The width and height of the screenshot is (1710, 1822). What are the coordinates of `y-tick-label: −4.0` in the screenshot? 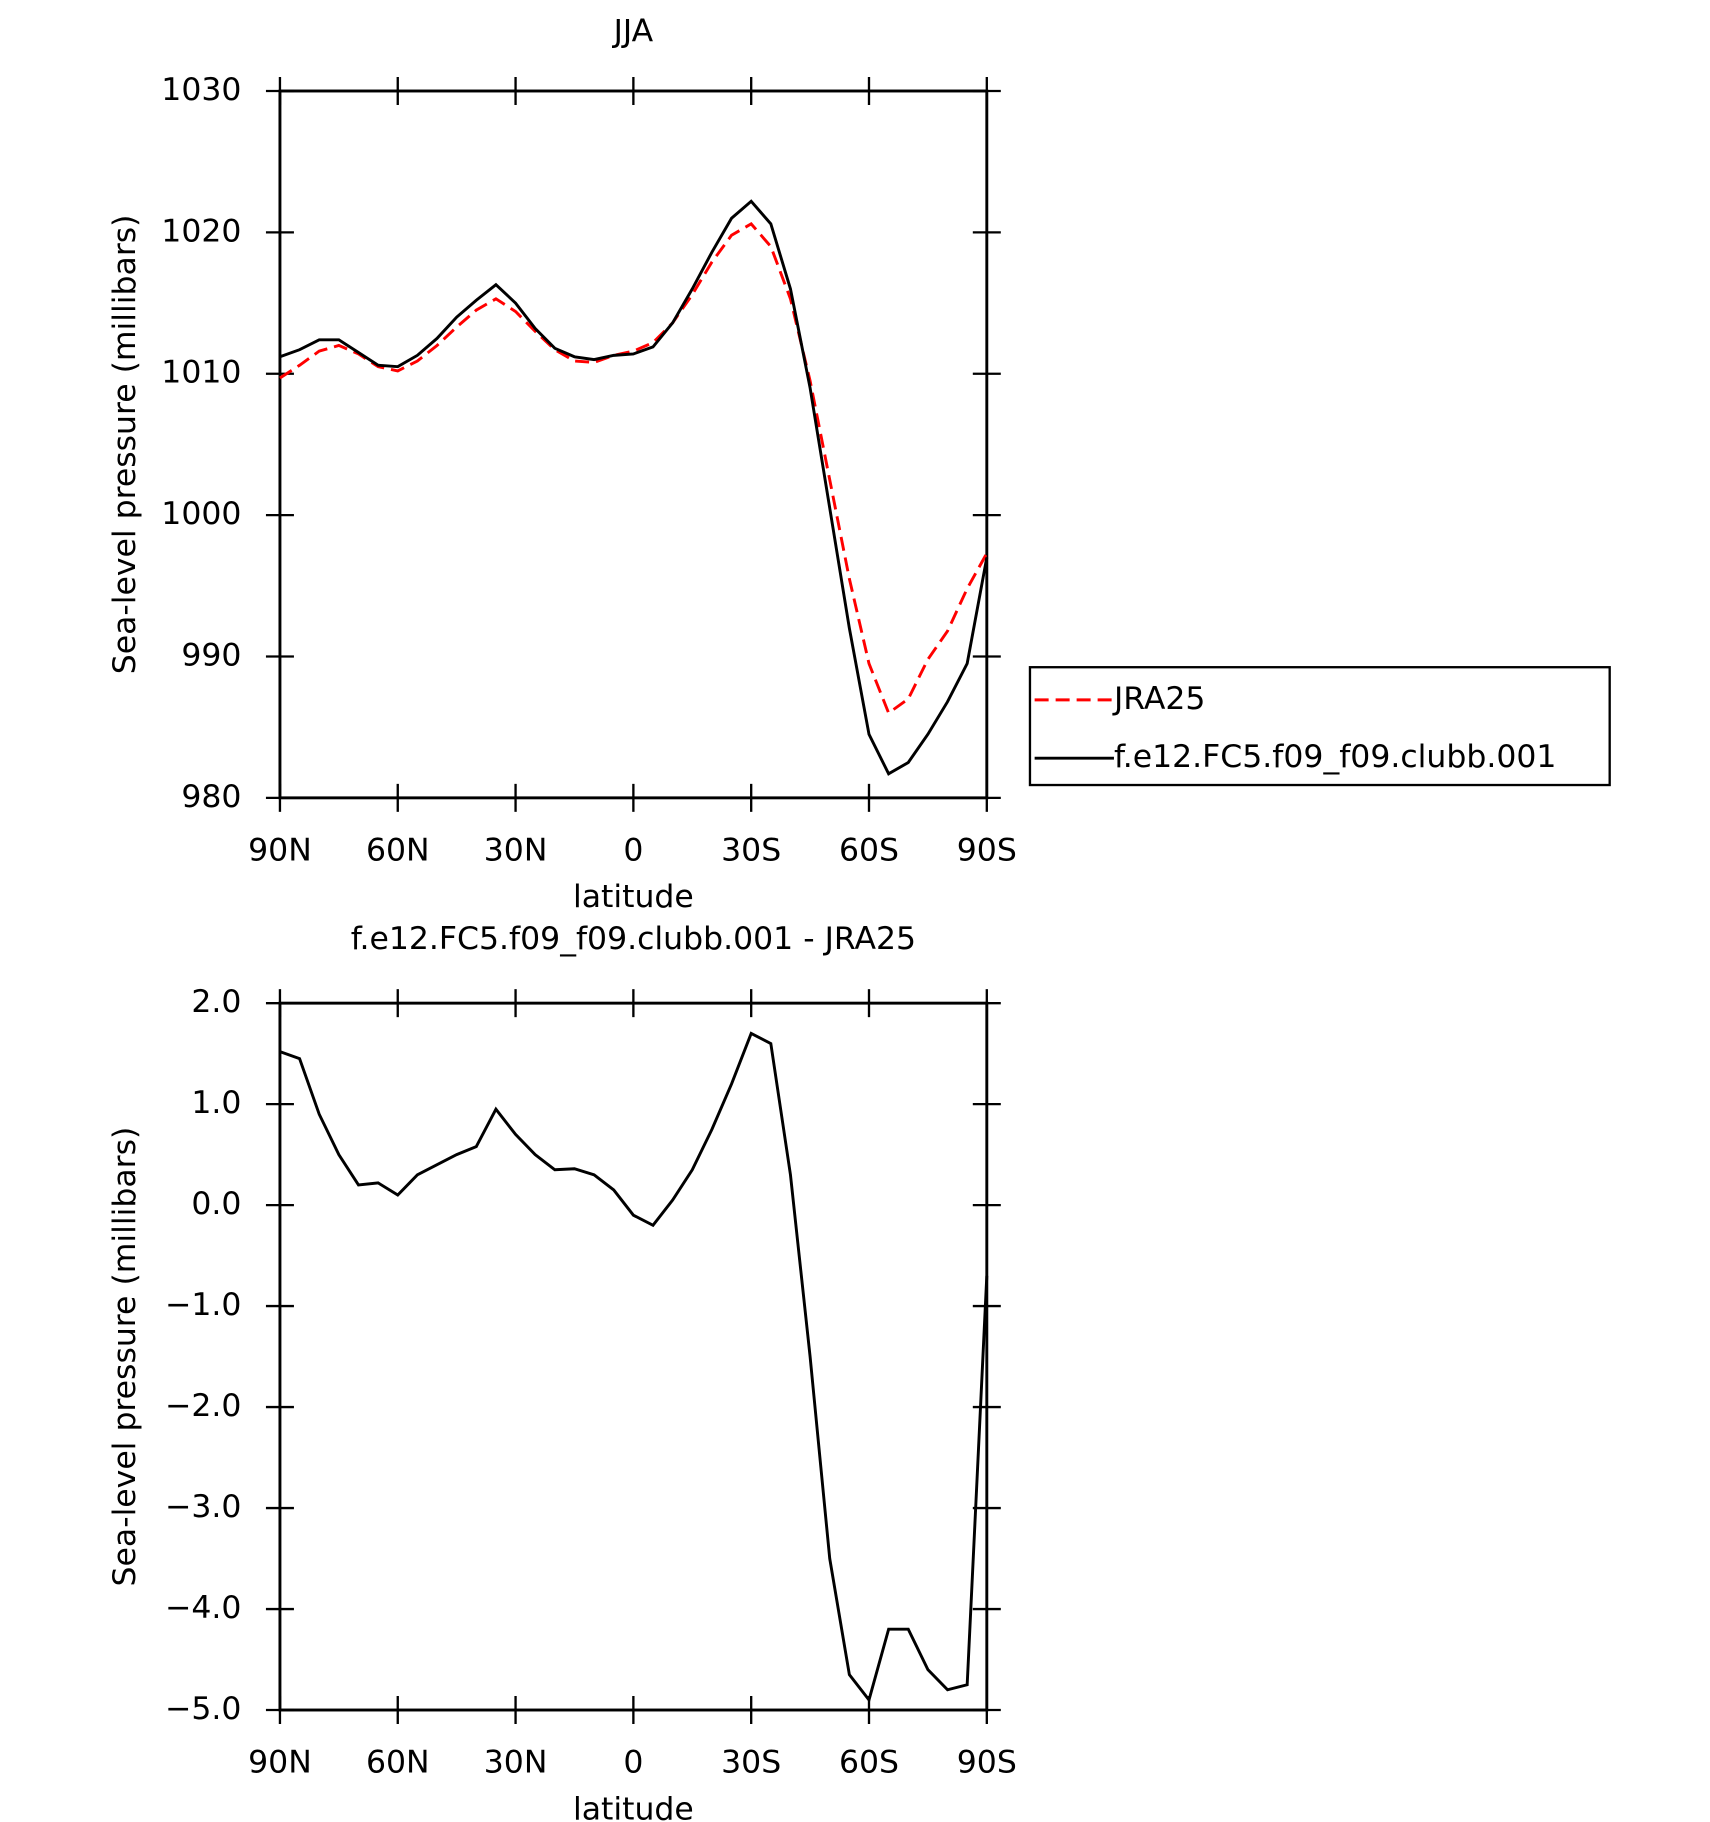 It's located at (203, 1608).